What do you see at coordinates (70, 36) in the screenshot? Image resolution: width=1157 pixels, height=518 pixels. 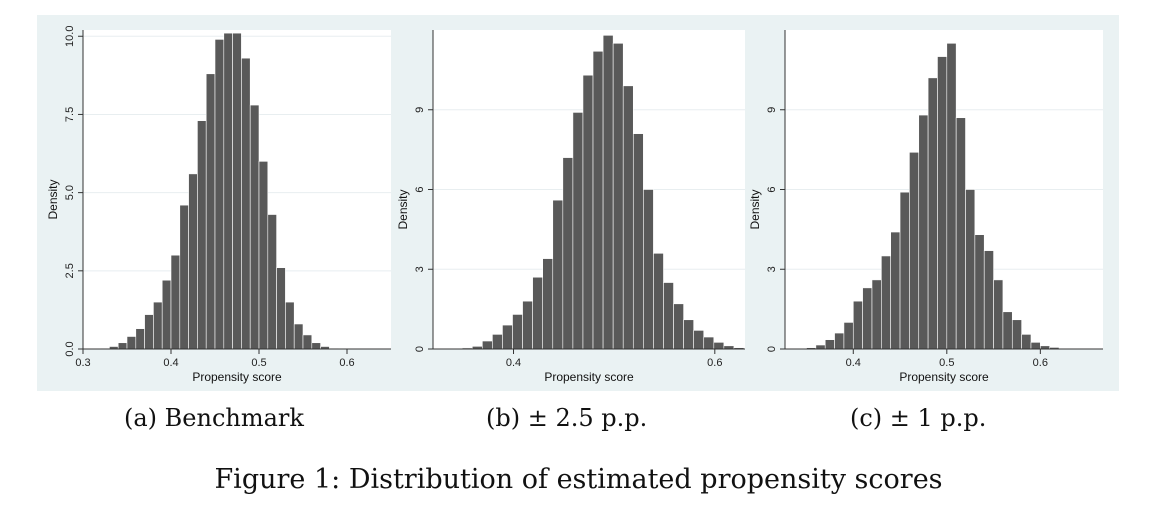 I see `y-tick-label: 10.0` at bounding box center [70, 36].